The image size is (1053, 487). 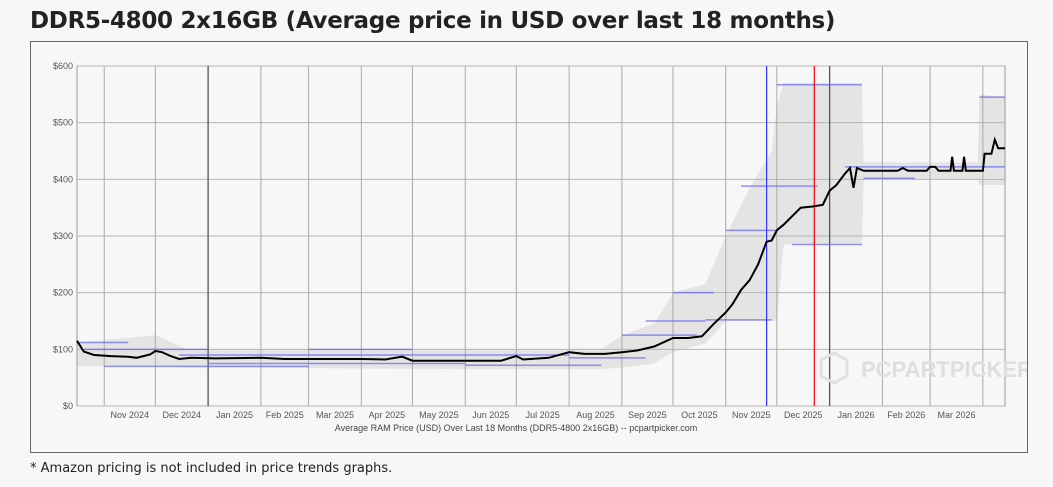 What do you see at coordinates (490, 415) in the screenshot?
I see `x-tick-label: Jun 2025` at bounding box center [490, 415].